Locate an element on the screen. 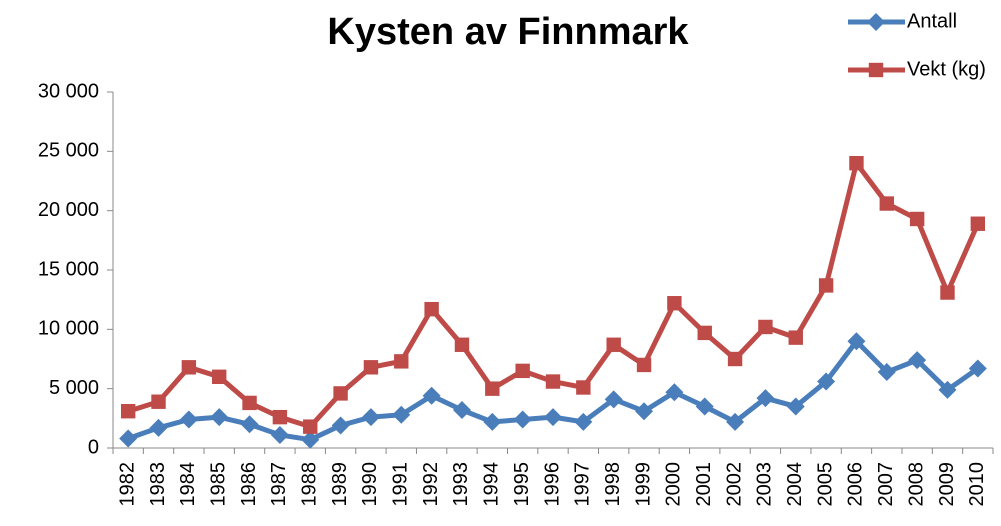 The image size is (1001, 526). x-tick-label: 2007 is located at coordinates (886, 484).